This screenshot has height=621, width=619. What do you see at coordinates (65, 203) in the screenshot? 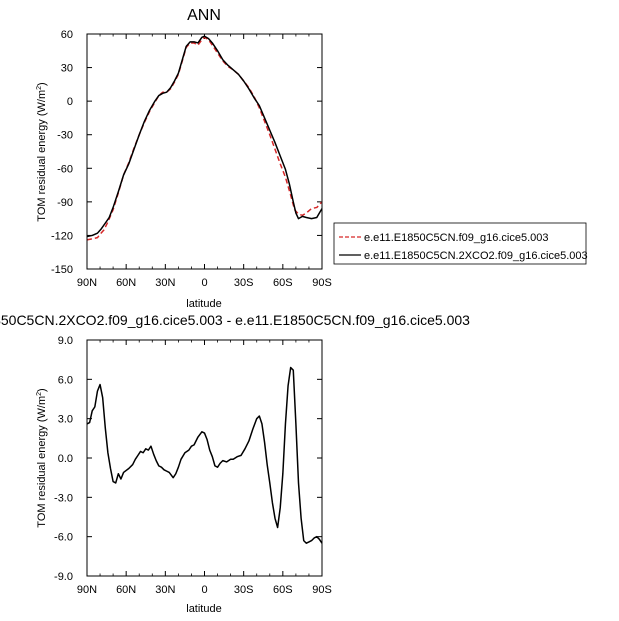
I see `top-chart-y-tick-label: -90` at bounding box center [65, 203].